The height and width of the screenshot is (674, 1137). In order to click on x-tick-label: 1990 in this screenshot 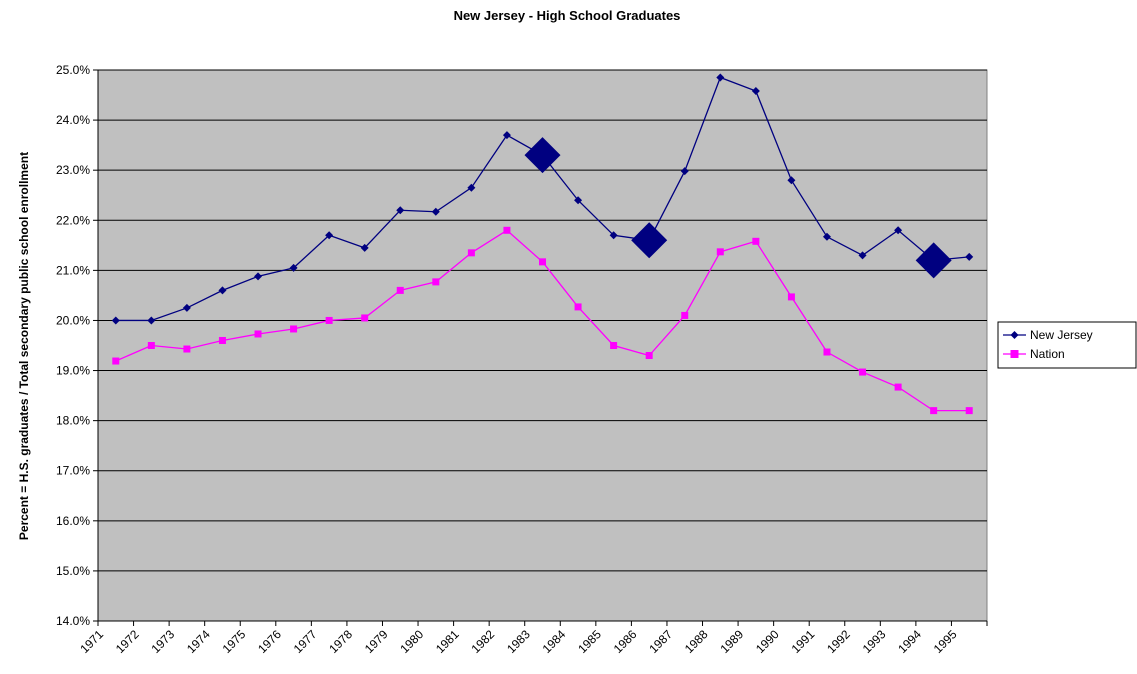, I will do `click(767, 641)`.